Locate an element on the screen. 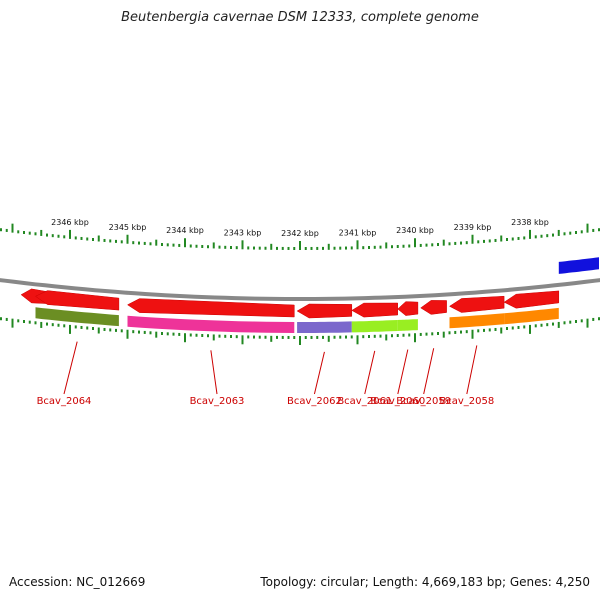 Image resolution: width=600 pixels, height=600 pixels. scale-label: 2340 kbp is located at coordinates (415, 230).